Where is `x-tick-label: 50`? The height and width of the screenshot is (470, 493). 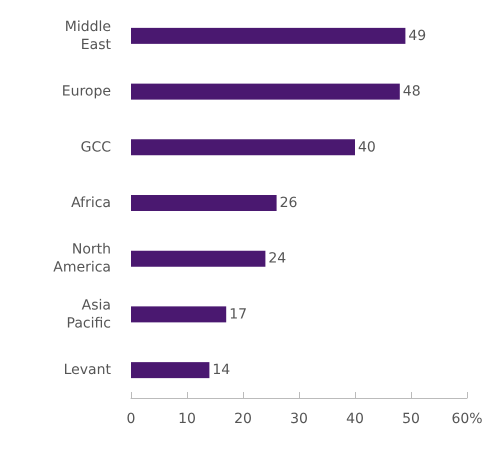
x-tick-label: 50 is located at coordinates (411, 419).